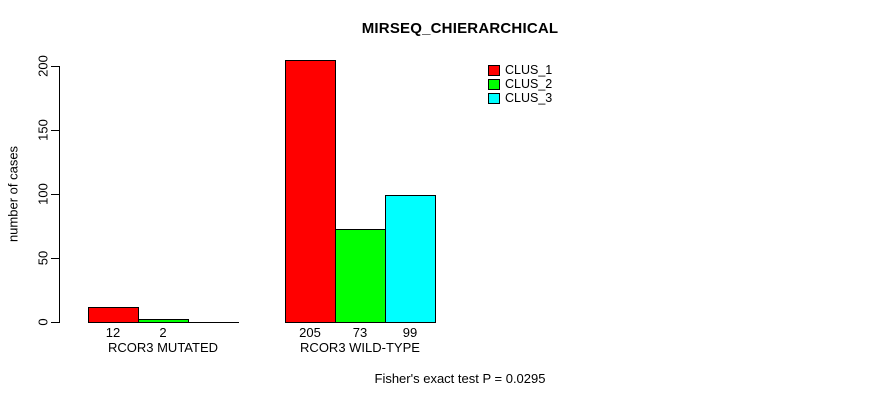 This screenshot has height=400, width=890. I want to click on bar-value-label: 205, so click(310, 332).